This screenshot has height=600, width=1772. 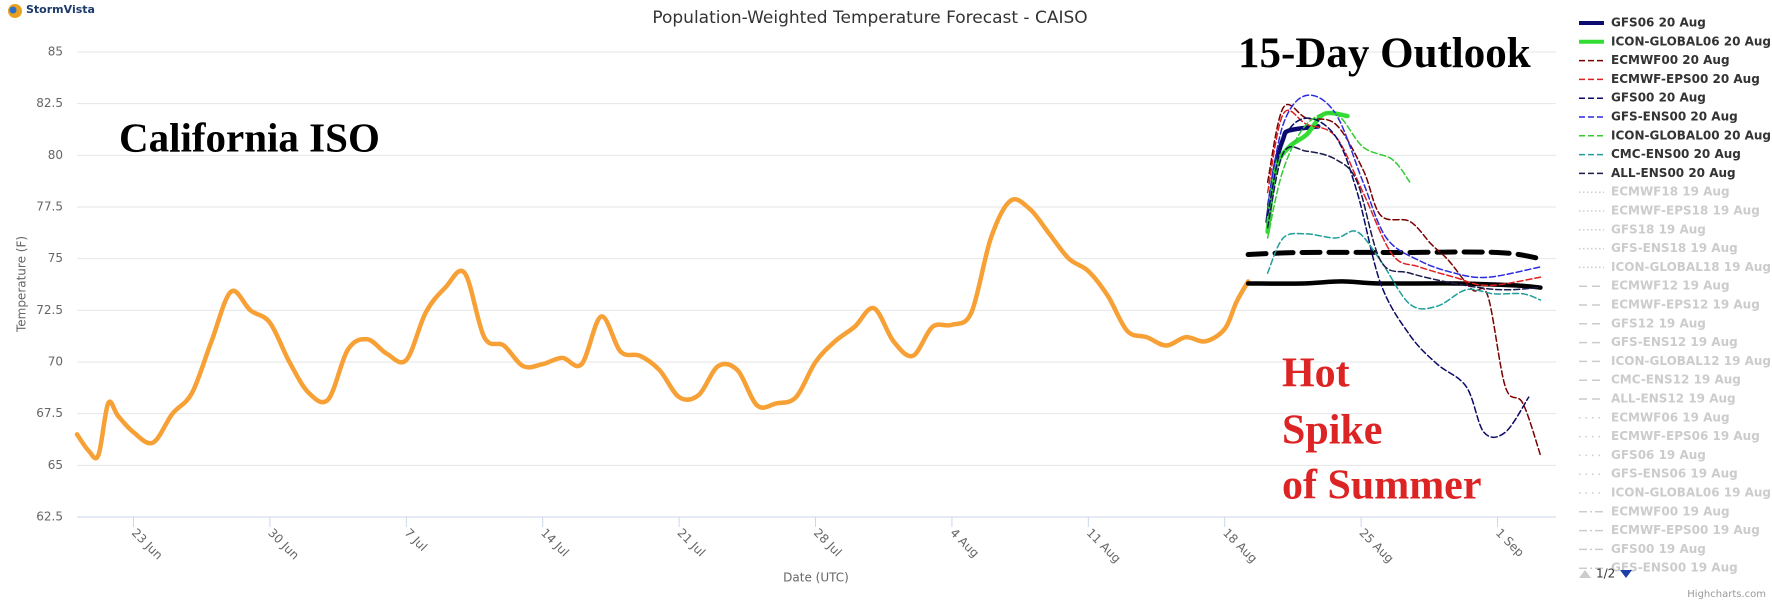 I want to click on legend-label: ECMWF-EPS06 19 Aug, so click(x=1685, y=436).